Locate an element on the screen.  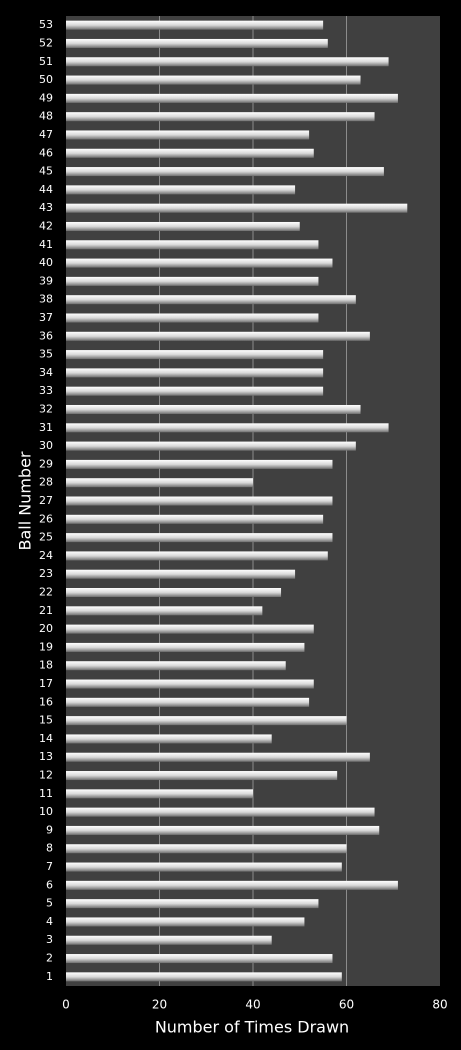
y-tick-label: 50 is located at coordinates (46, 79).